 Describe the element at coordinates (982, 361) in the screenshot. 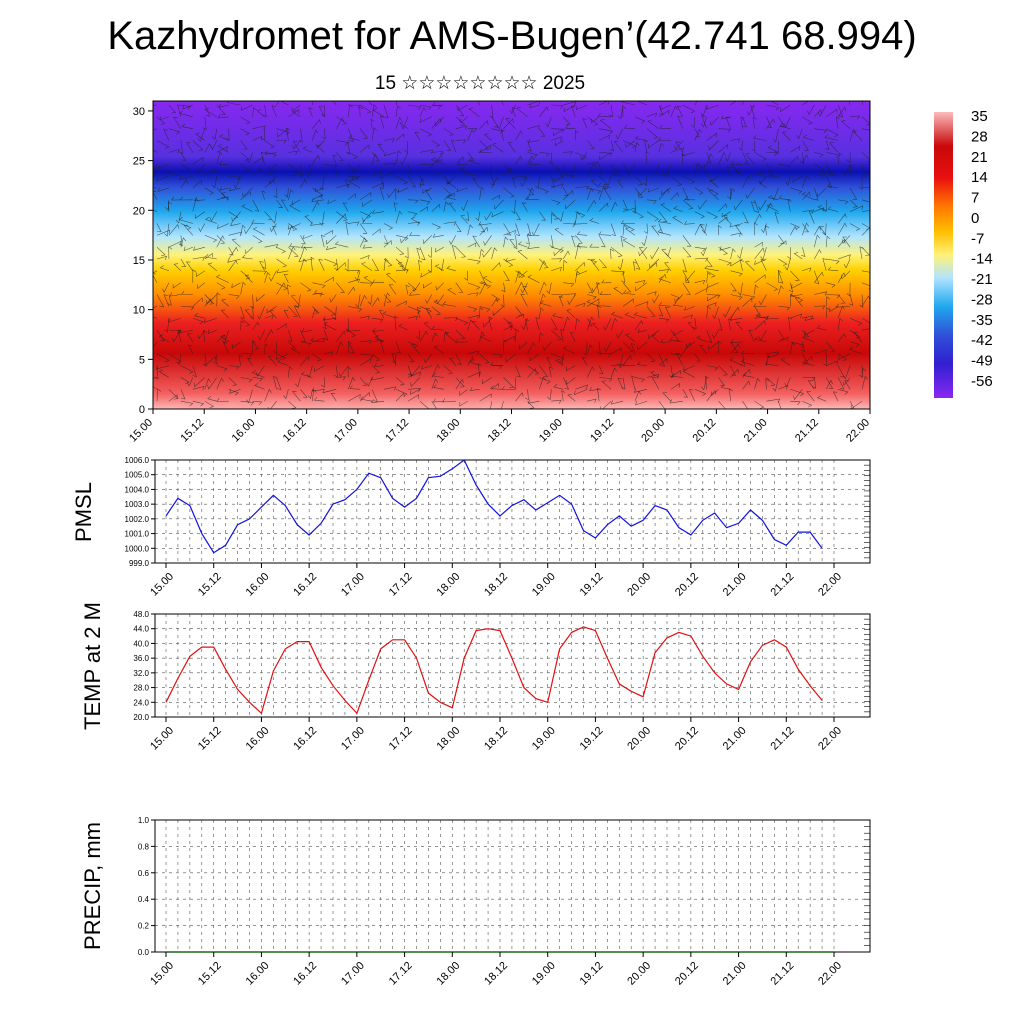

I see `colorbar-label: -49` at that location.